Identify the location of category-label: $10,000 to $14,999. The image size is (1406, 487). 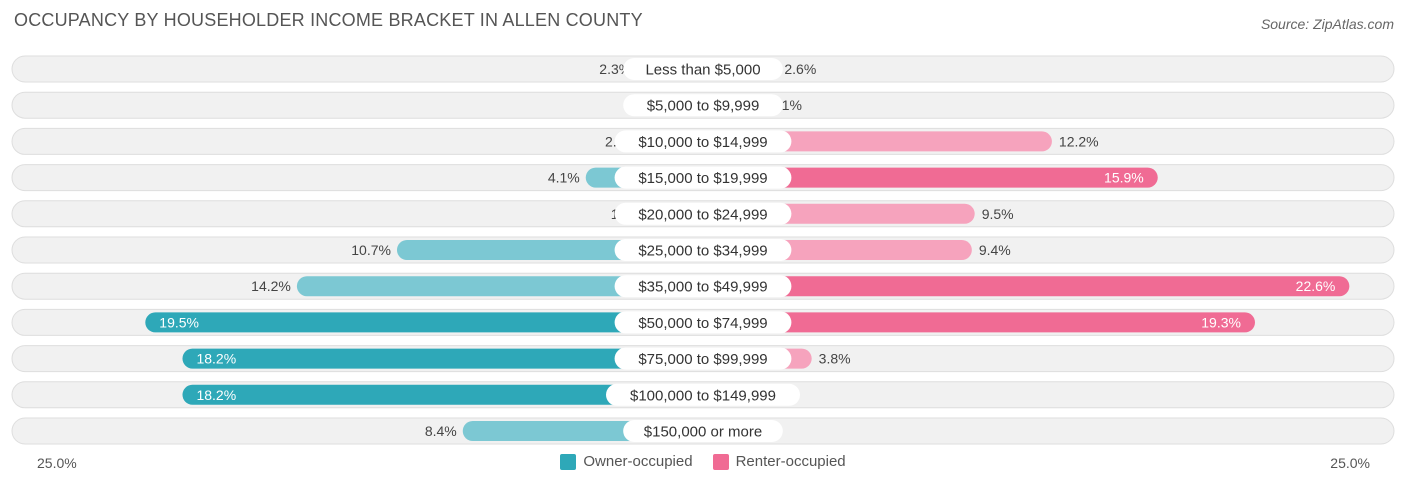
(702, 142).